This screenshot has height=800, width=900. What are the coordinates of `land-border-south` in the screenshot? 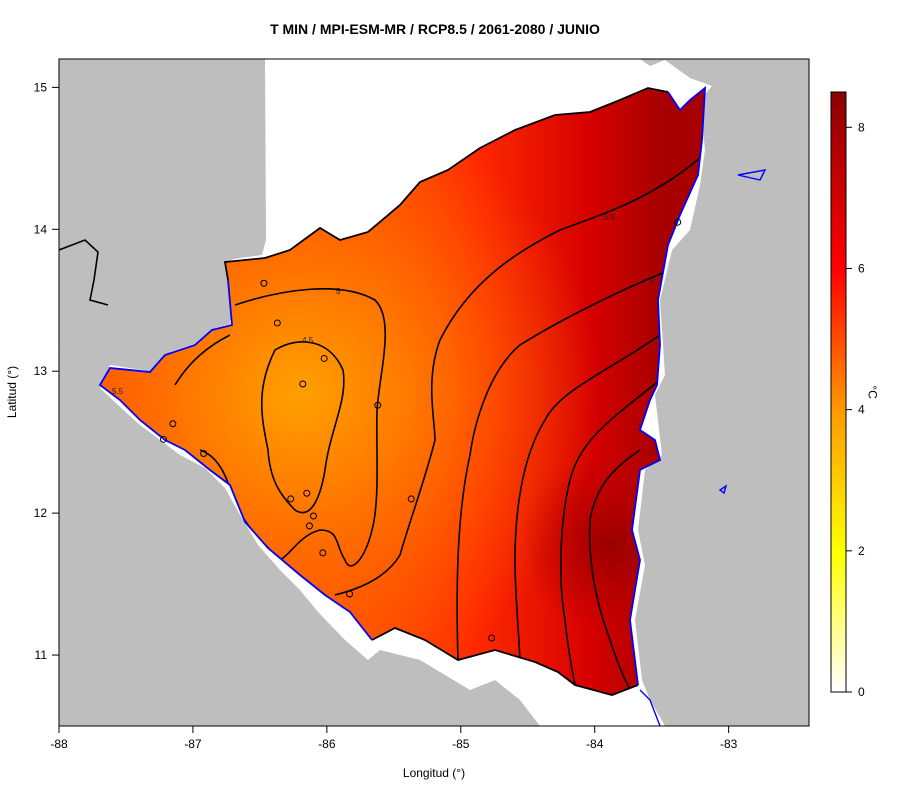 It's located at (505, 661).